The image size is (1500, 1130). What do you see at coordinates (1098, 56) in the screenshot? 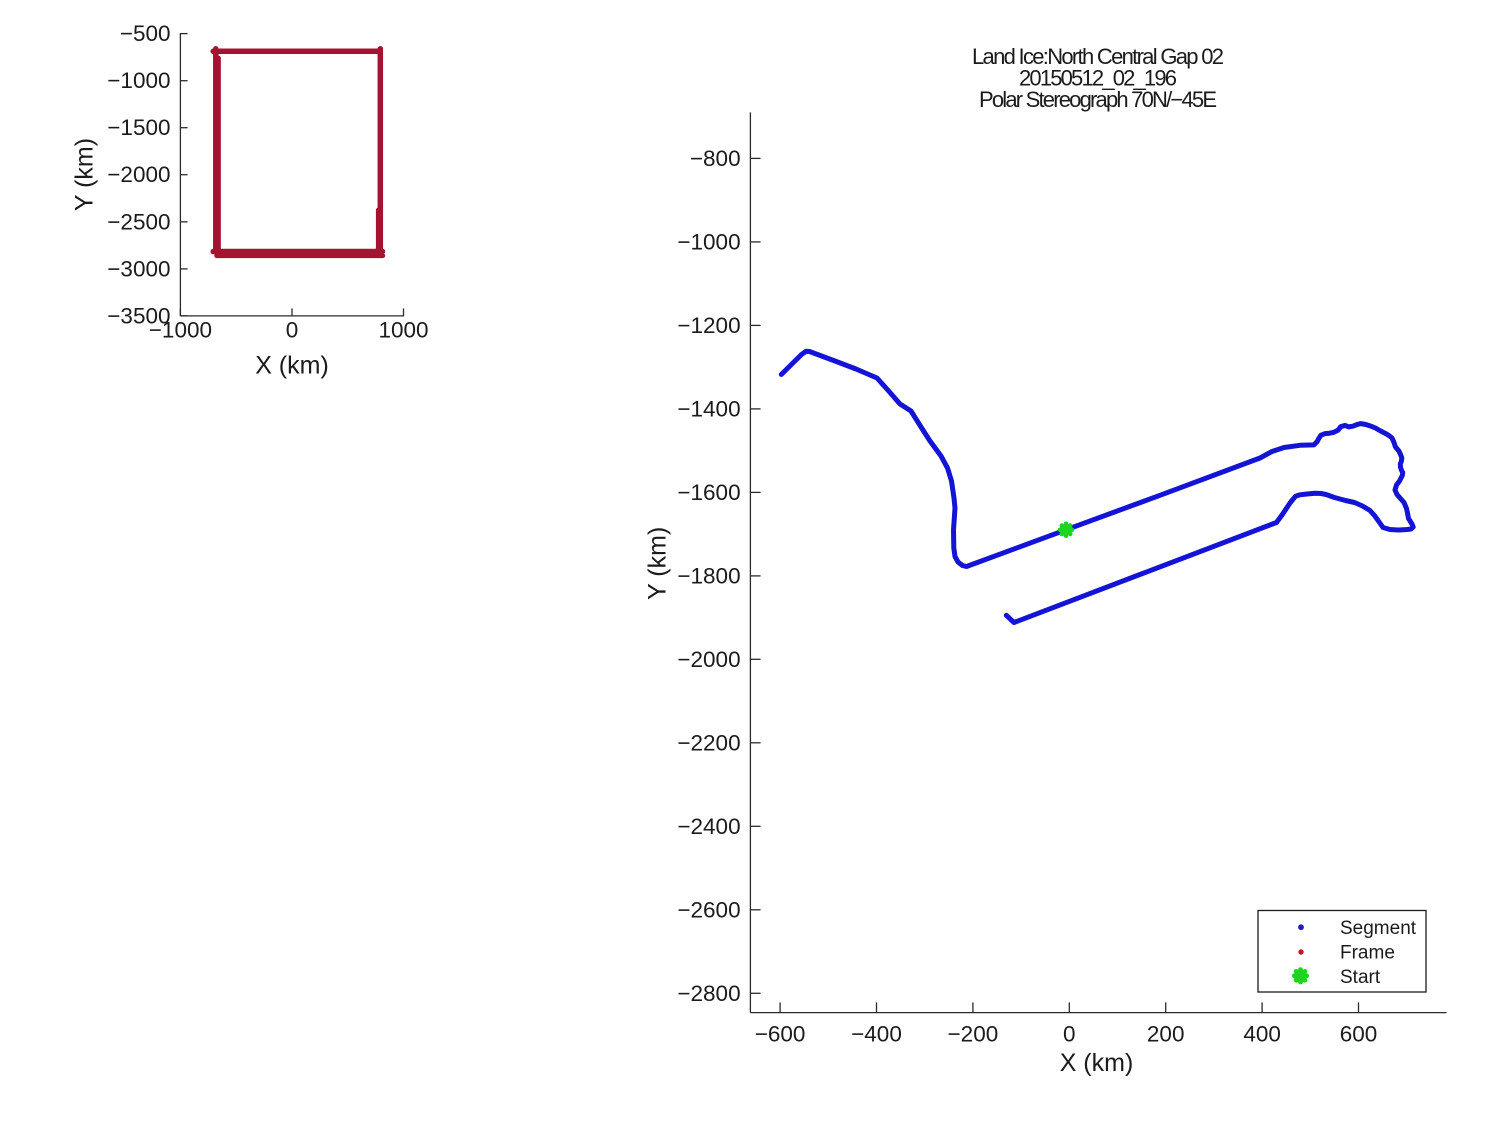
I see `svg-text: Land Ice:North Central Gap 02` at bounding box center [1098, 56].